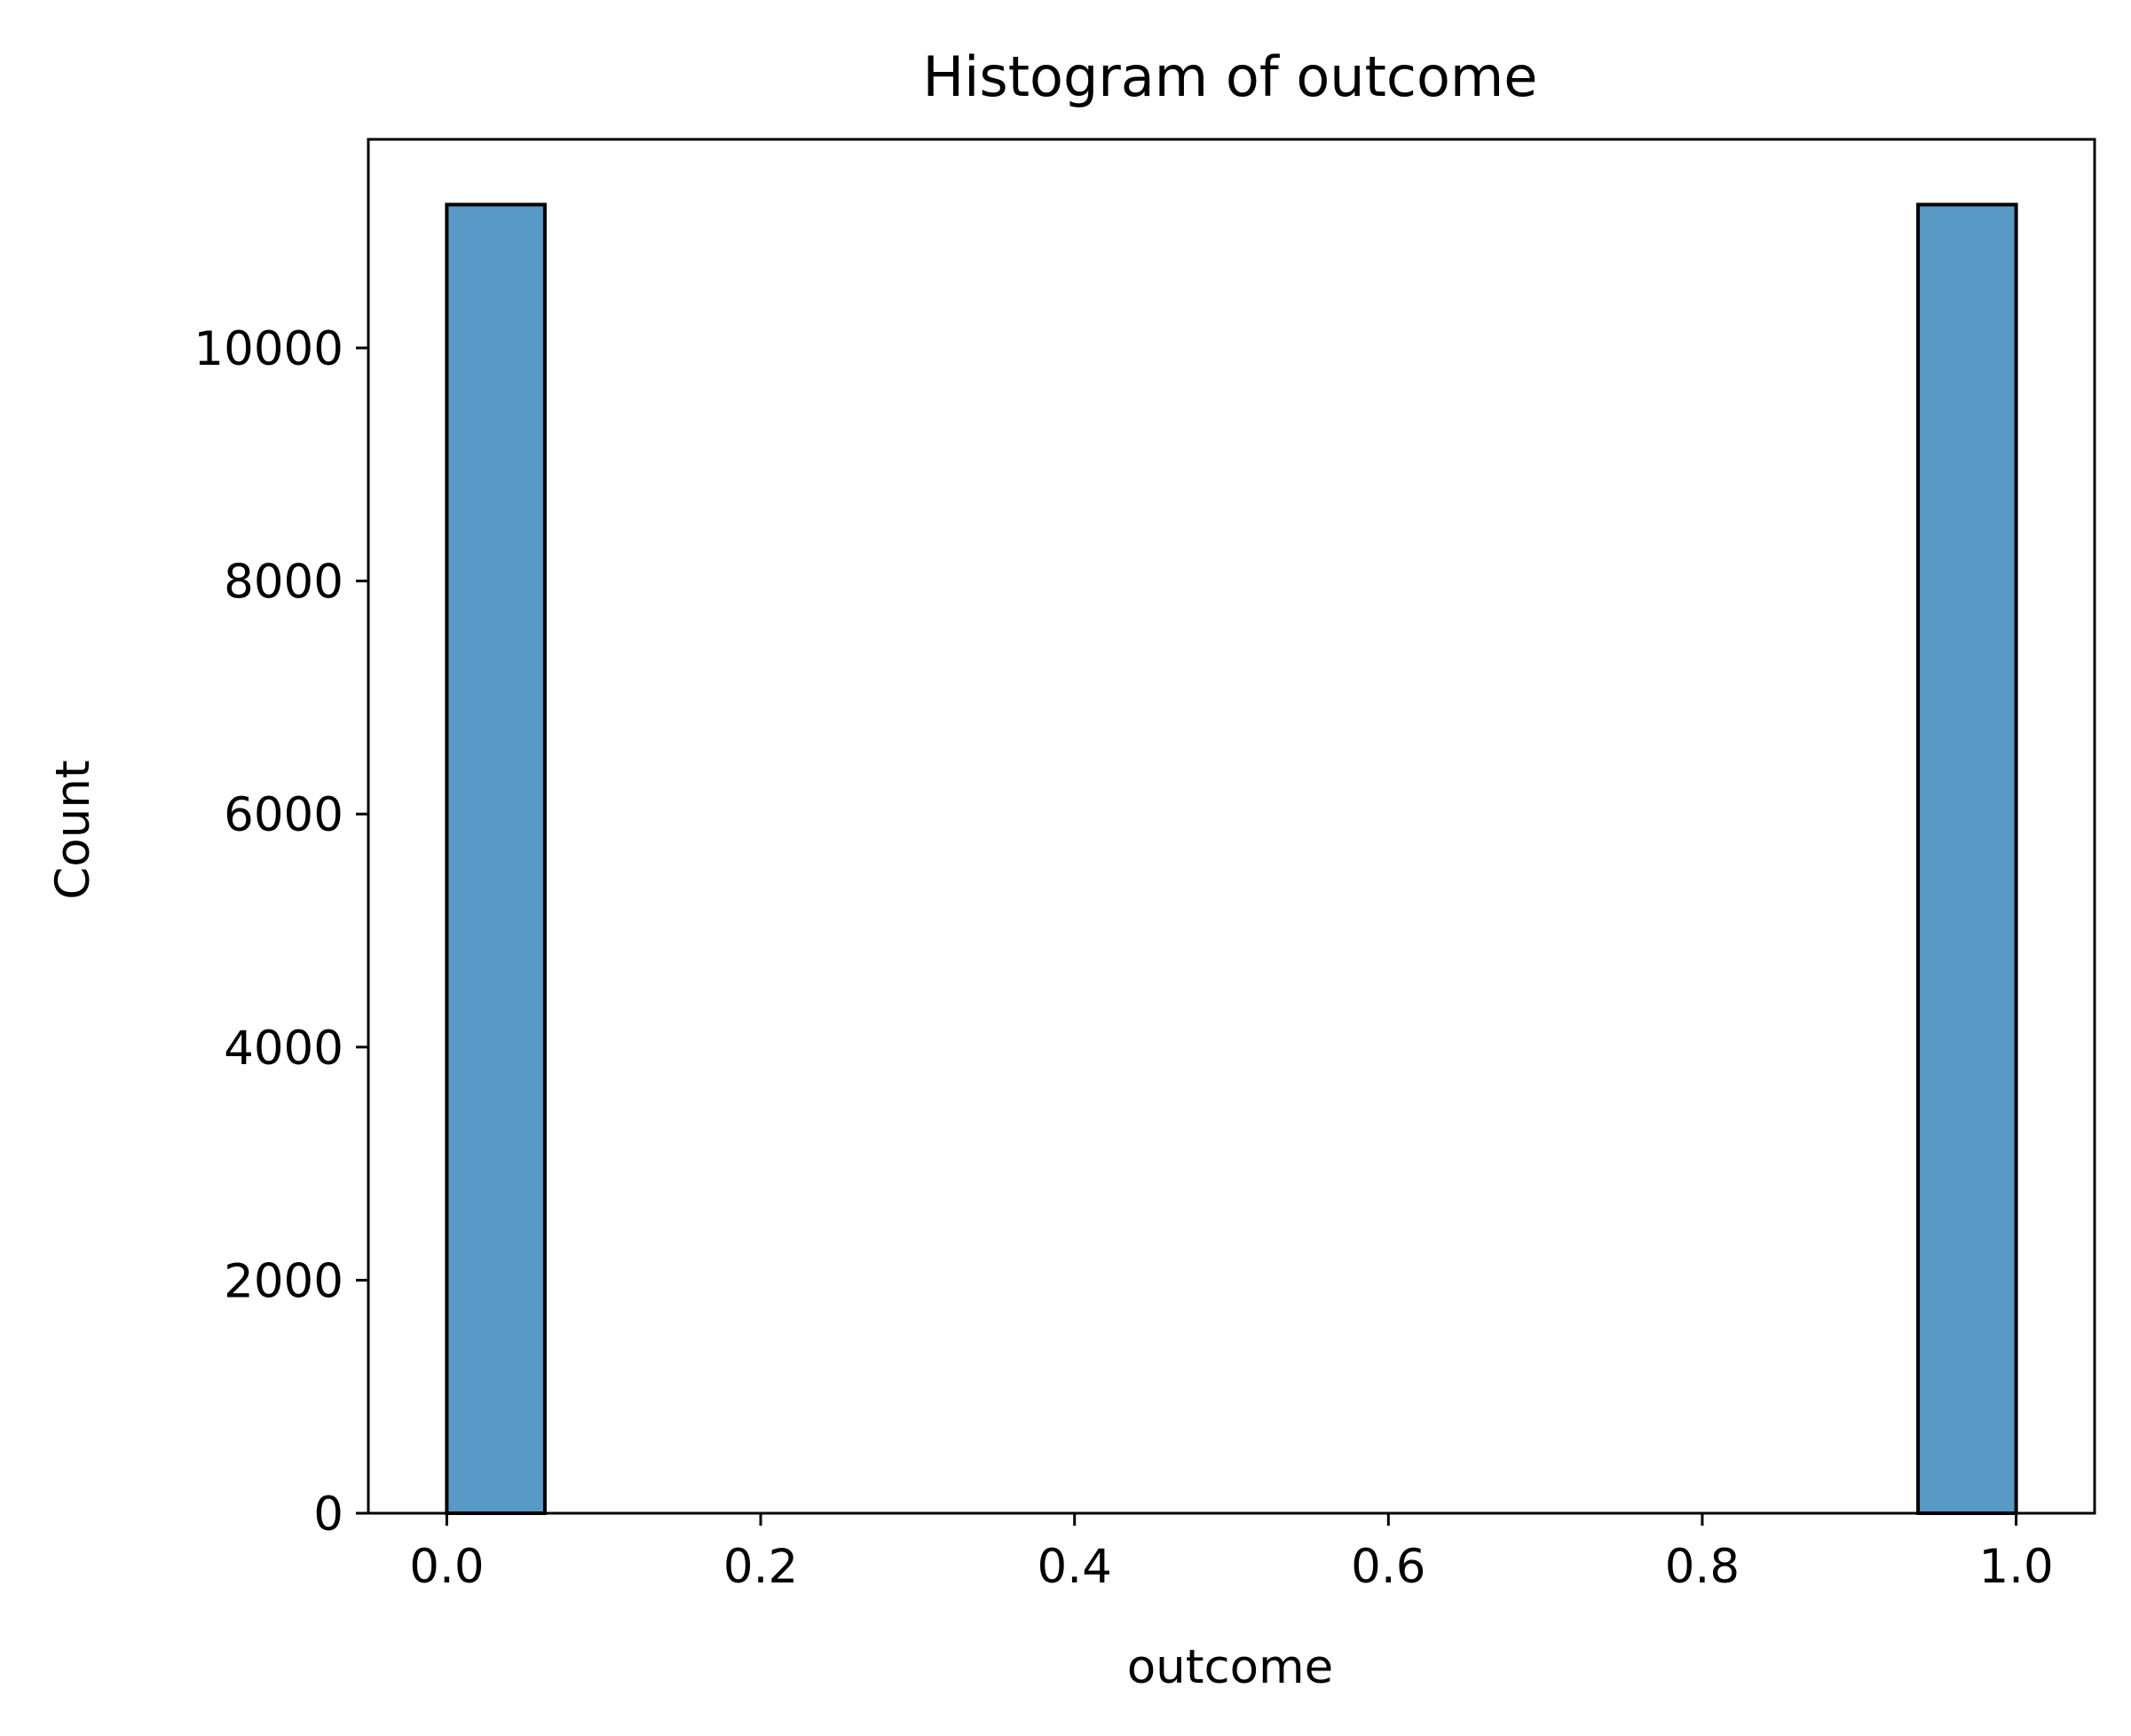 The image size is (2131, 1736). Describe the element at coordinates (446, 1567) in the screenshot. I see `x-tick-label-0: 0.0` at that location.